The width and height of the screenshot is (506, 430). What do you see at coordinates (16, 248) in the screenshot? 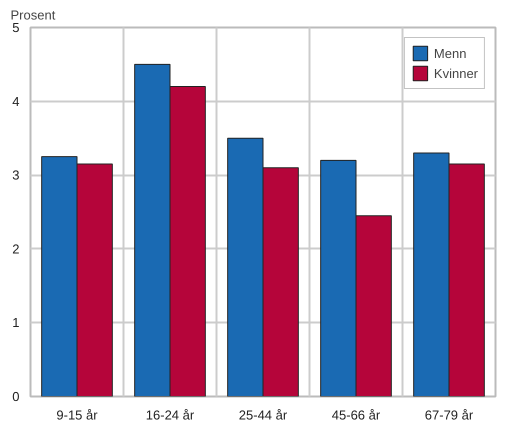
I see `y-tick-label: 2` at bounding box center [16, 248].